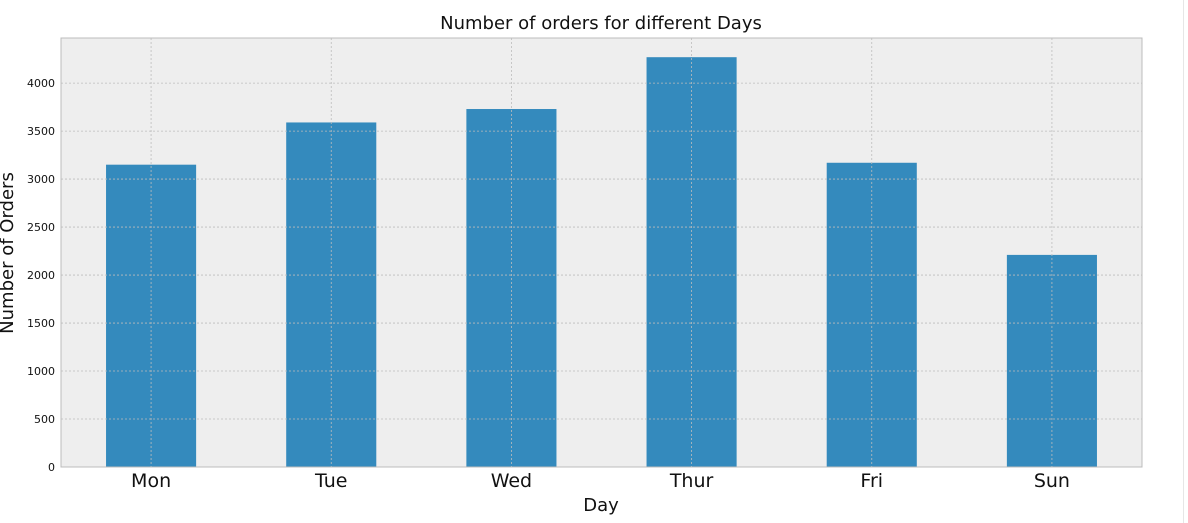 The height and width of the screenshot is (523, 1188). I want to click on y-tick-label: 0, so click(51, 467).